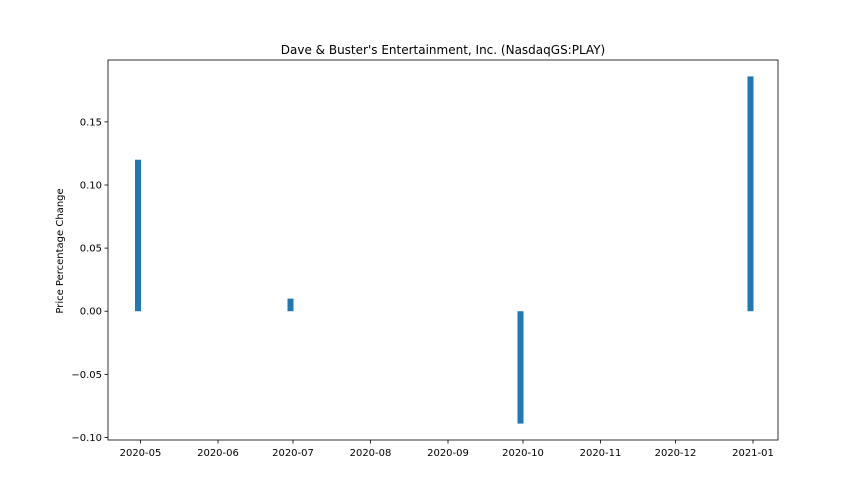 The image size is (864, 504). Describe the element at coordinates (91, 249) in the screenshot. I see `y-tick-label-3: 0.05` at that location.